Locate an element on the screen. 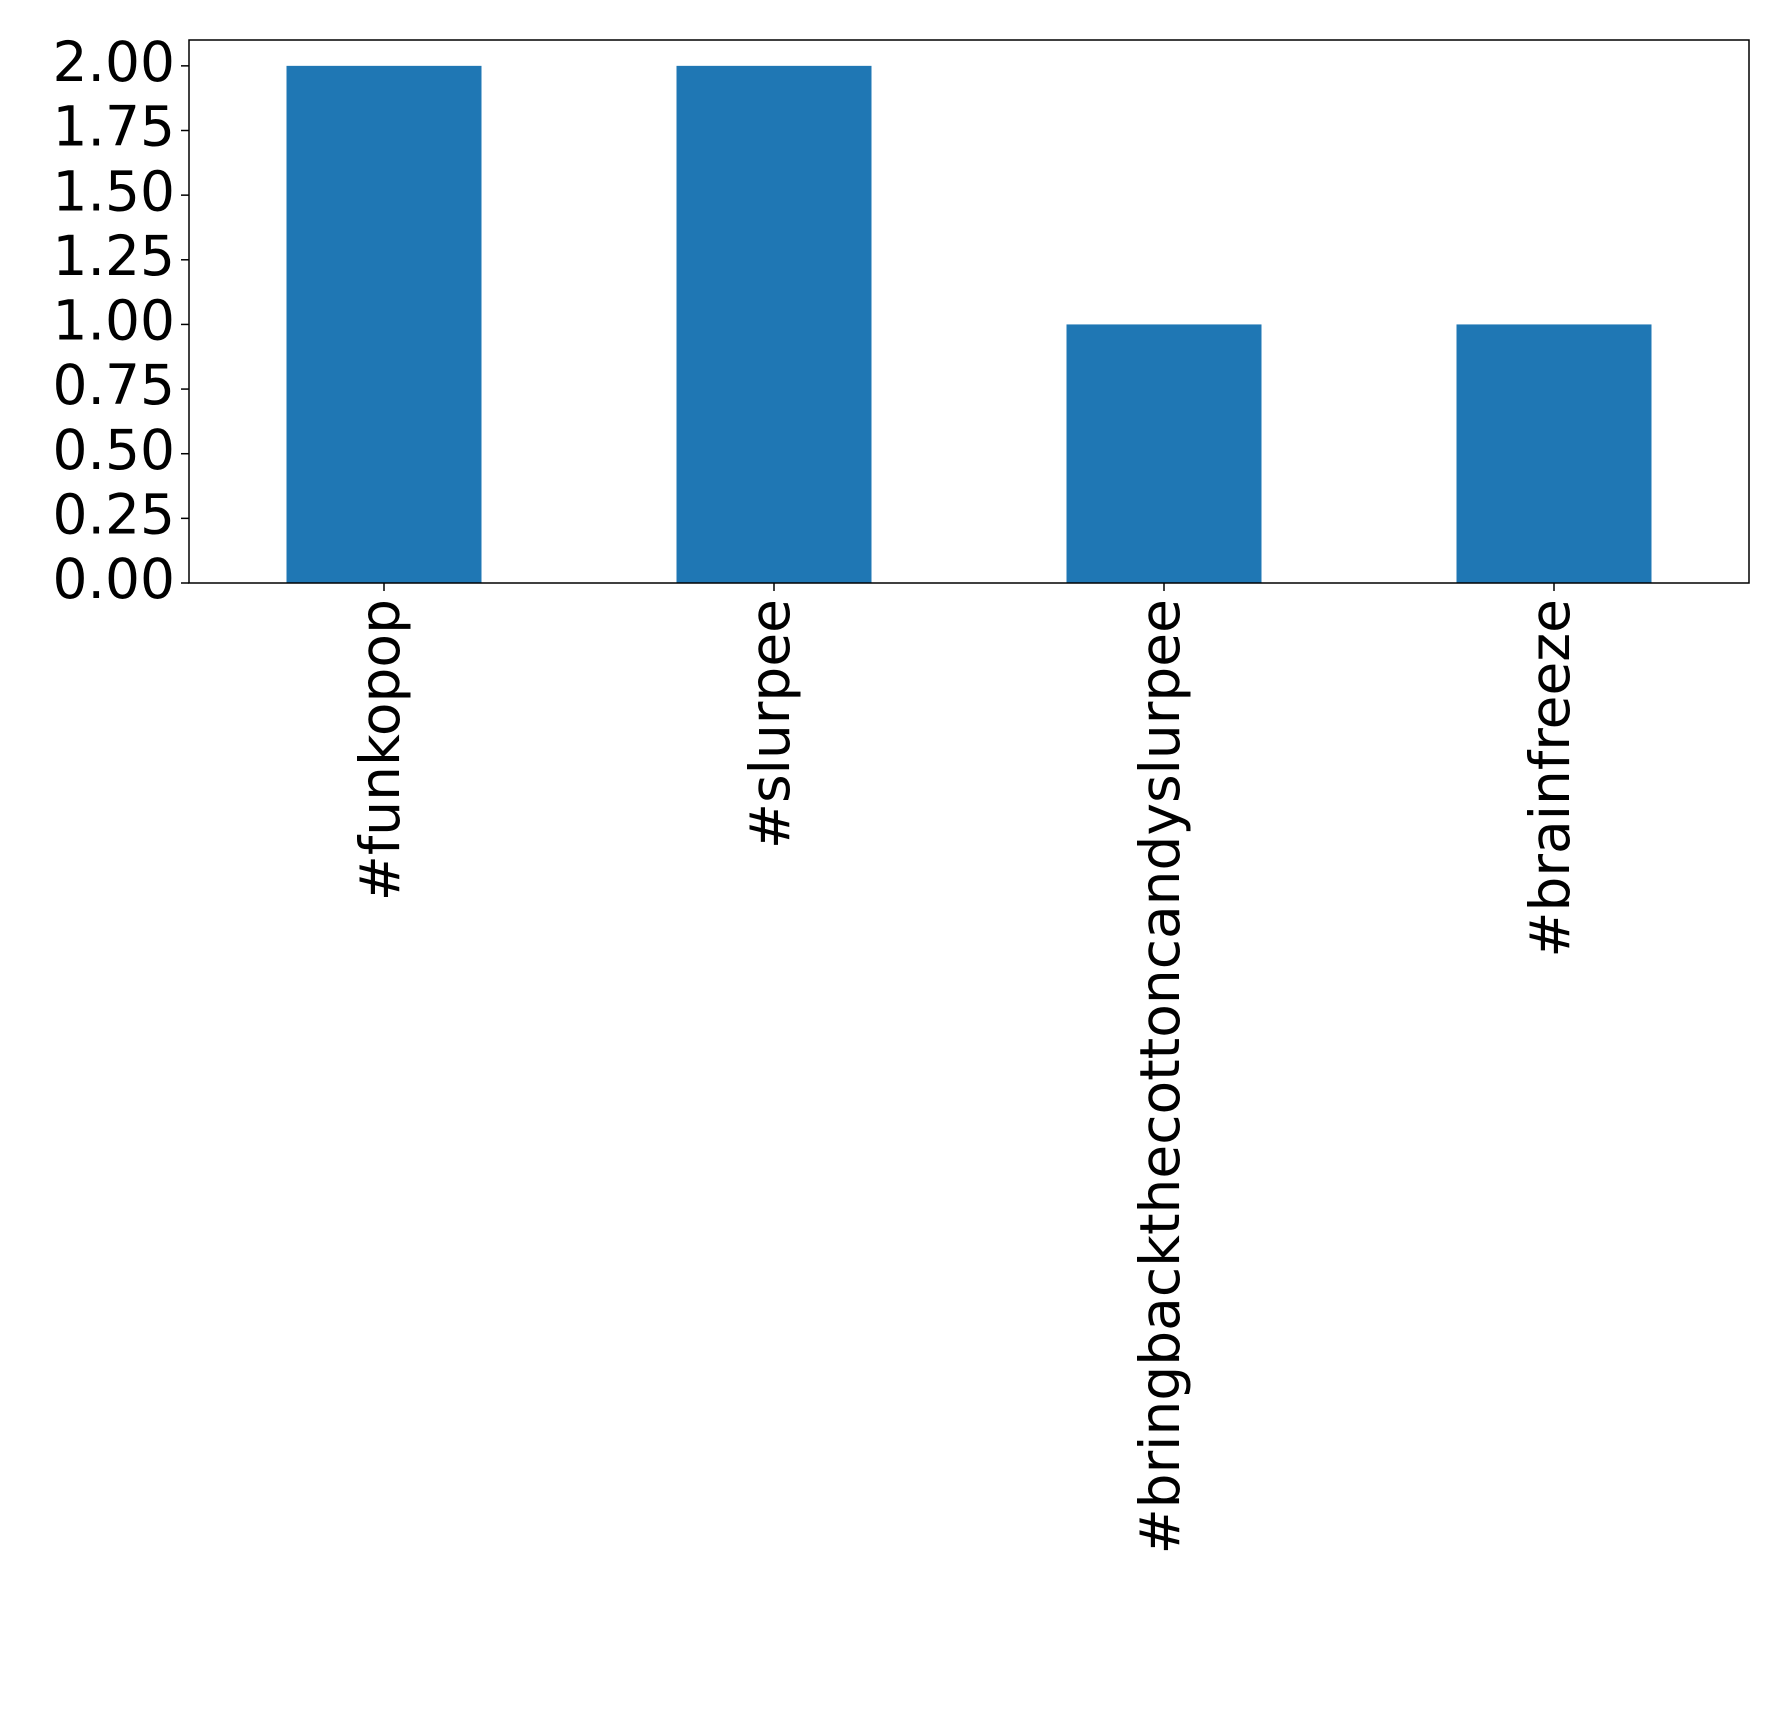  y-tick-label: 1.25 is located at coordinates (114, 256).